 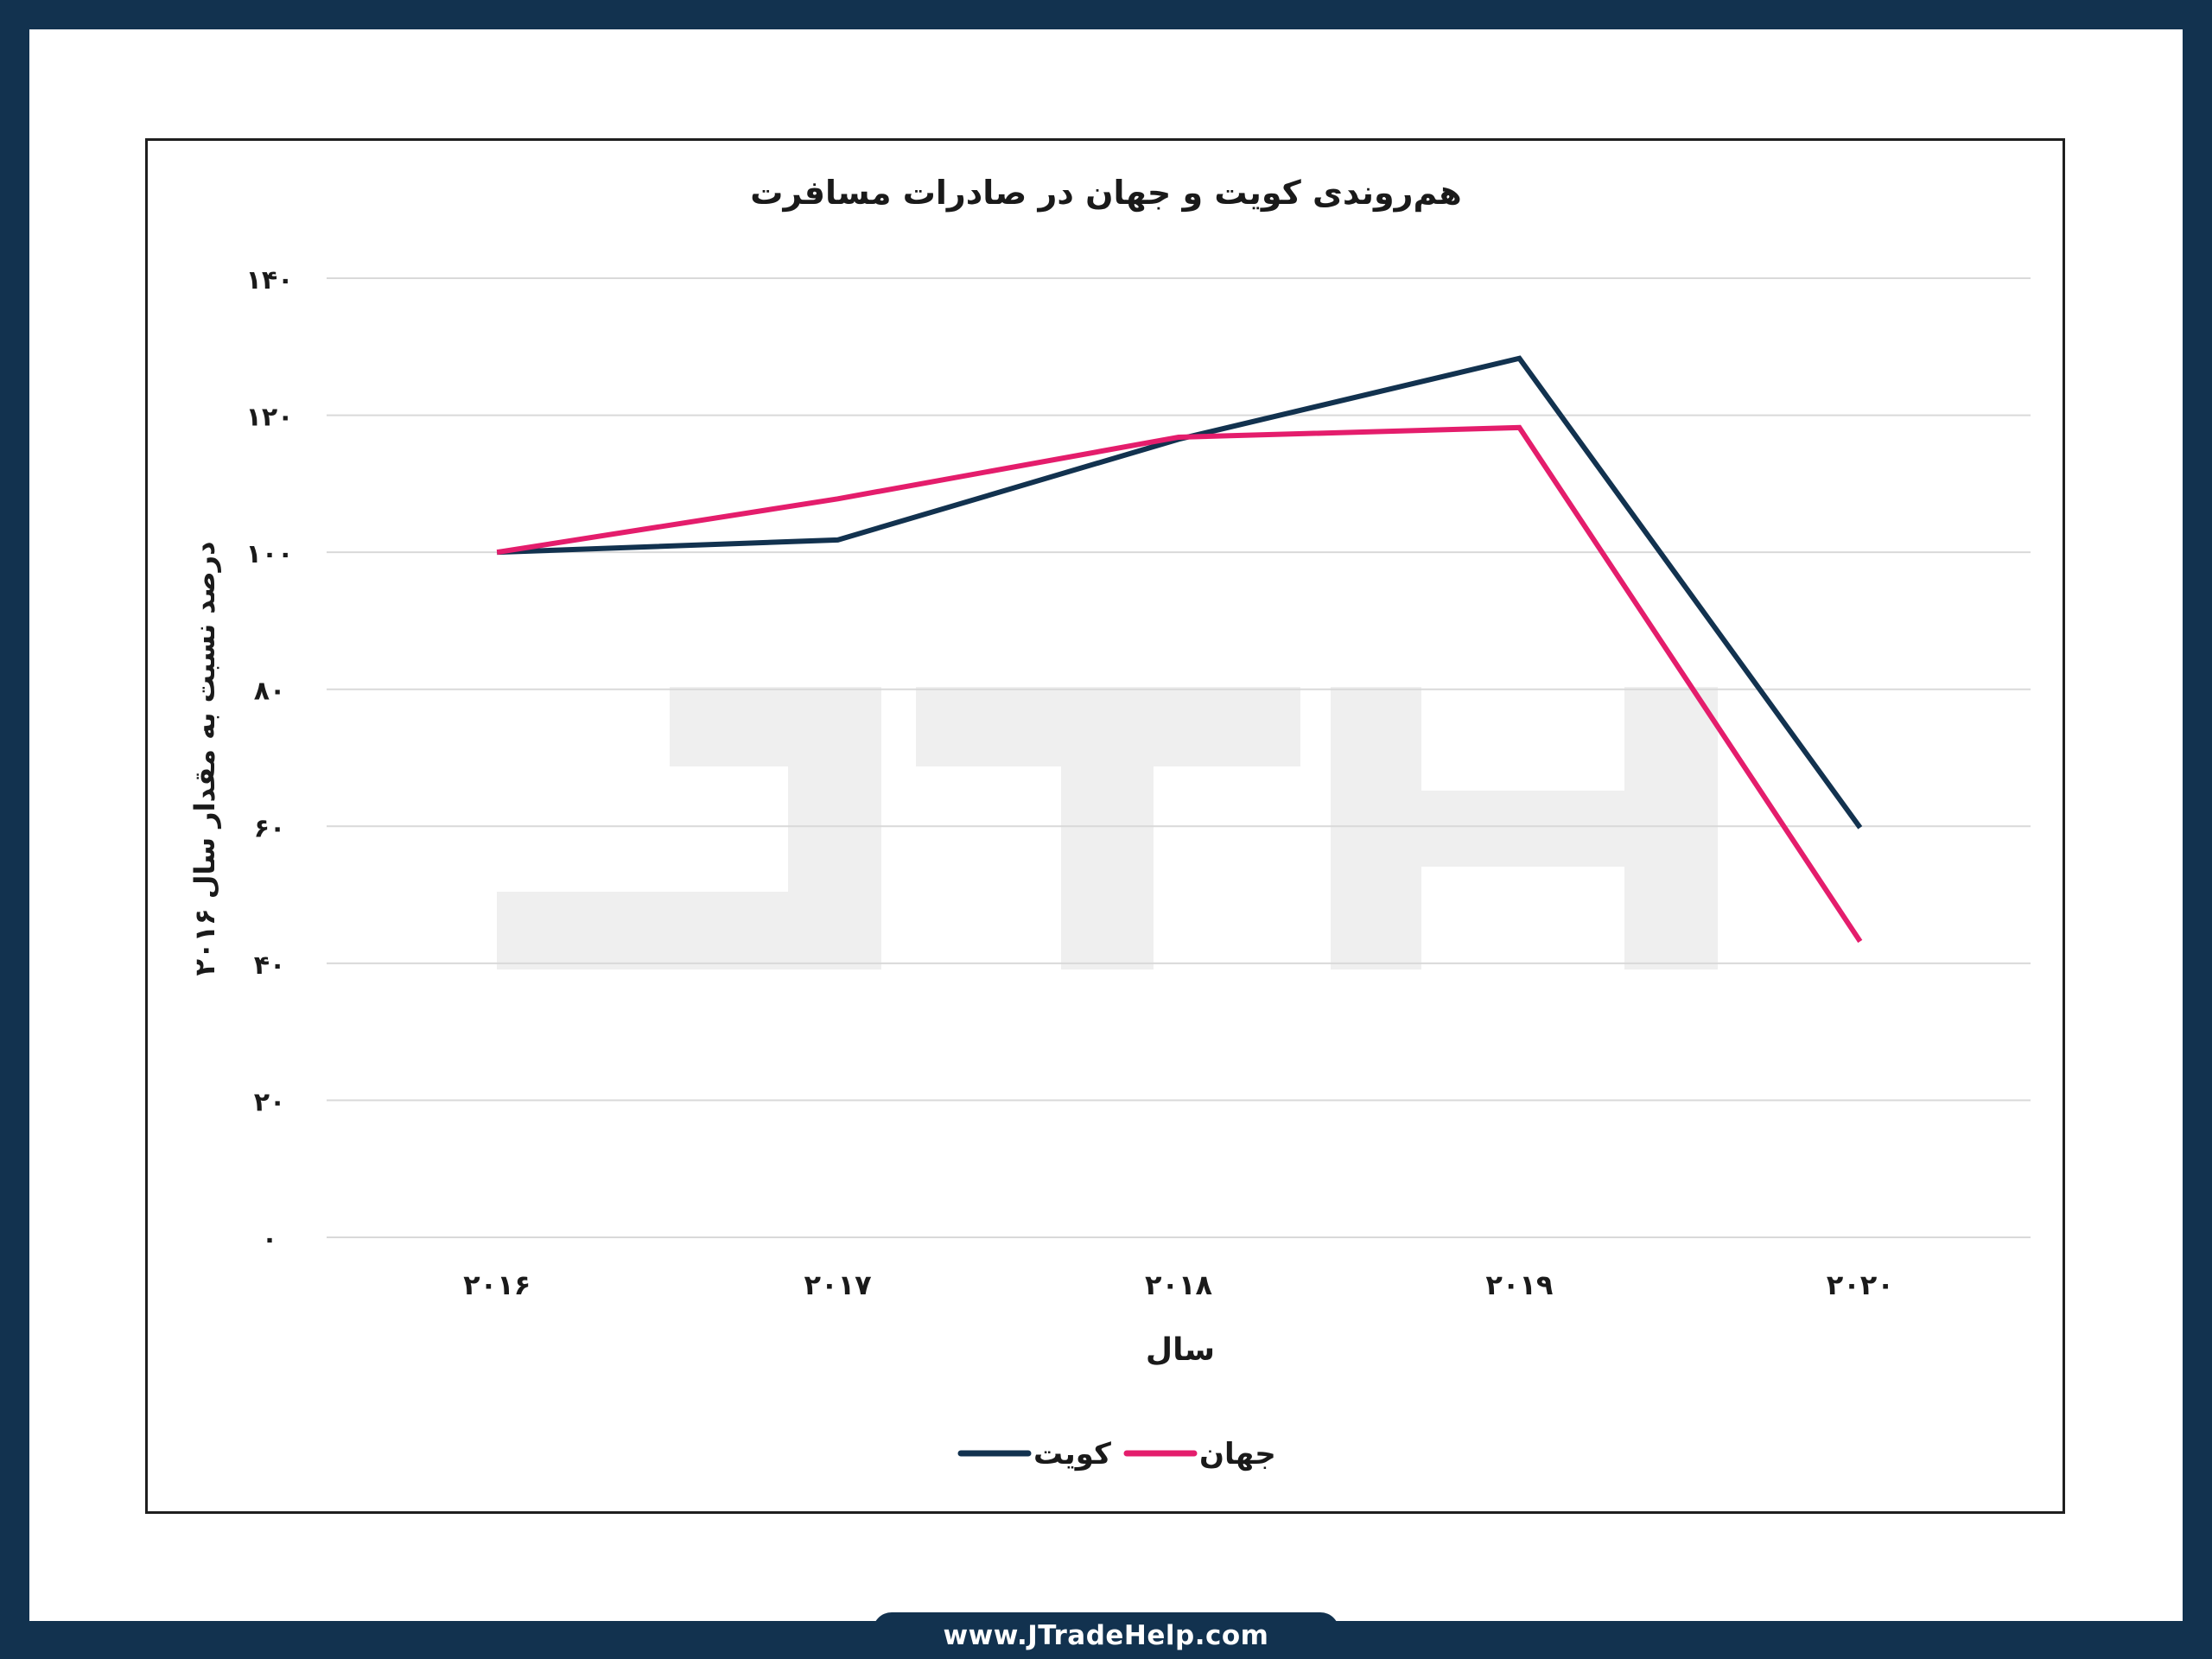 What do you see at coordinates (1519, 1284) in the screenshot?
I see `x-tick-label: ۲۰۱۹` at bounding box center [1519, 1284].